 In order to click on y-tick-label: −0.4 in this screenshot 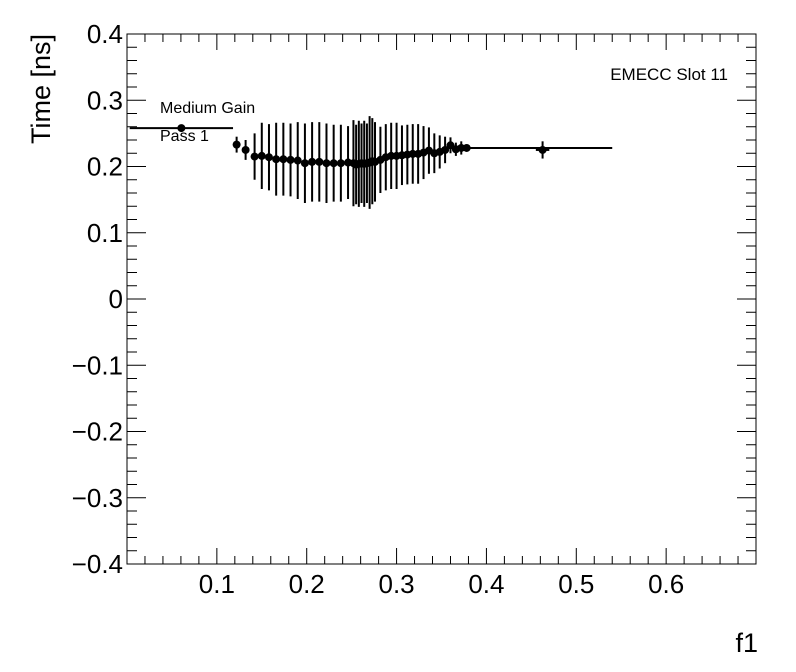, I will do `click(97, 564)`.